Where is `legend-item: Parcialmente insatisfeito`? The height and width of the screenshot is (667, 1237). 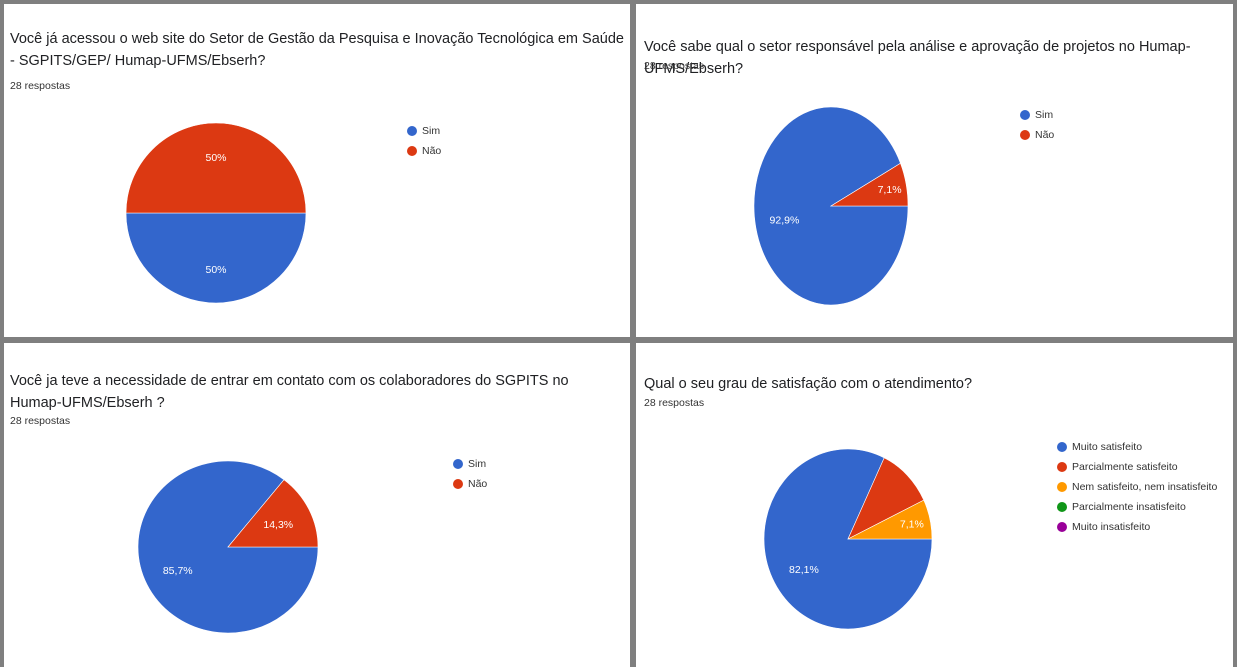 legend-item: Parcialmente insatisfeito is located at coordinates (1137, 507).